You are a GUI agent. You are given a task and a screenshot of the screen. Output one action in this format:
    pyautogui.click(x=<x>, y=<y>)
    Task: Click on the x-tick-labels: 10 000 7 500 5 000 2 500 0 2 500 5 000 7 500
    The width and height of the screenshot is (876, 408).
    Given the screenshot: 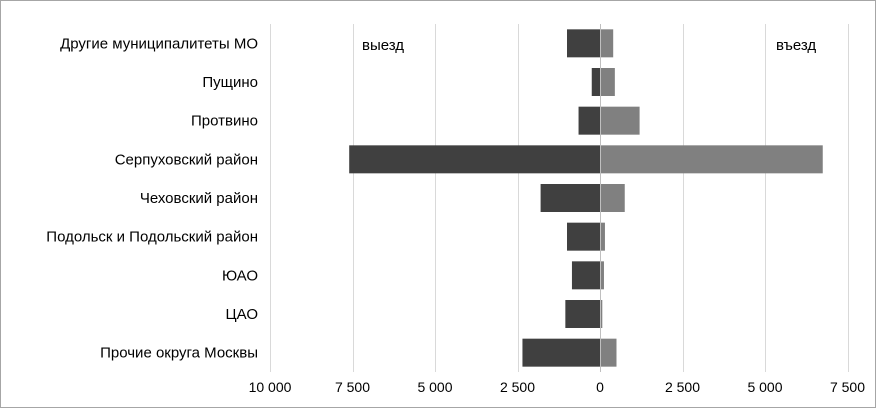 What is the action you would take?
    pyautogui.click(x=557, y=387)
    